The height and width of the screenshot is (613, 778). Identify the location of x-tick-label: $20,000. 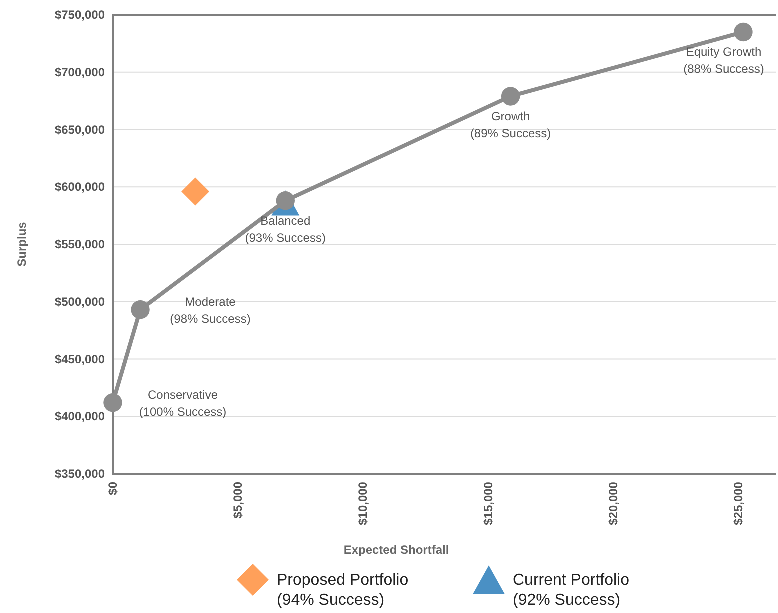
(613, 504).